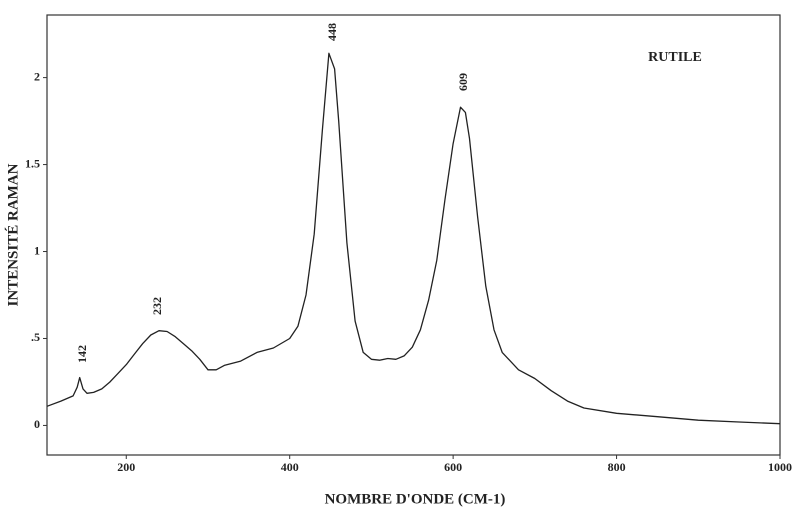  Describe the element at coordinates (37, 424) in the screenshot. I see `y-tick-label: 0` at that location.